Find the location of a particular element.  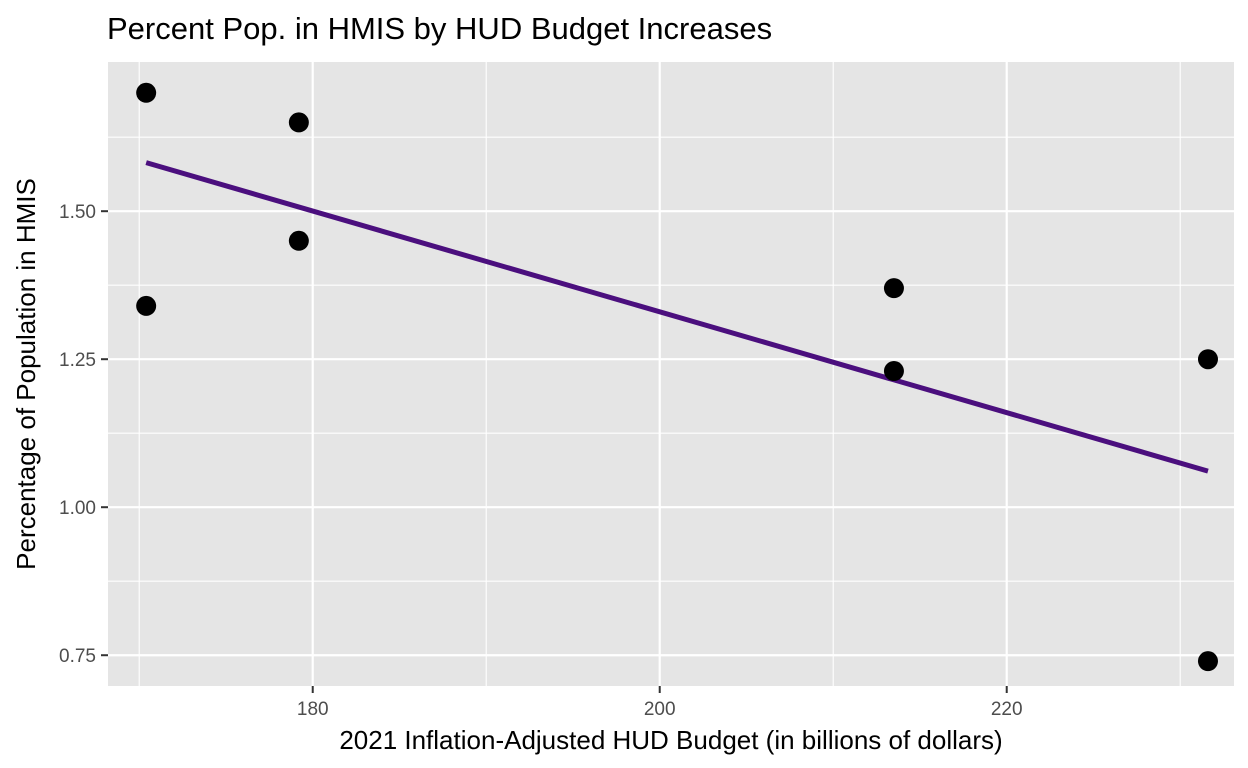

y-axis-ticks: 0.75 1.00 1.25 1.50 is located at coordinates (83, 434).